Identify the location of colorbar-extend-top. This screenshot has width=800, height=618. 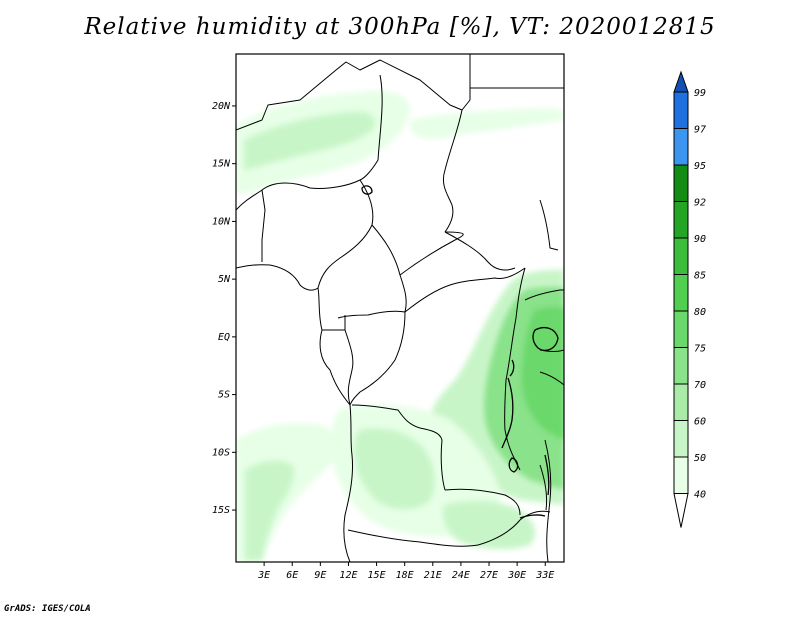
(681, 81).